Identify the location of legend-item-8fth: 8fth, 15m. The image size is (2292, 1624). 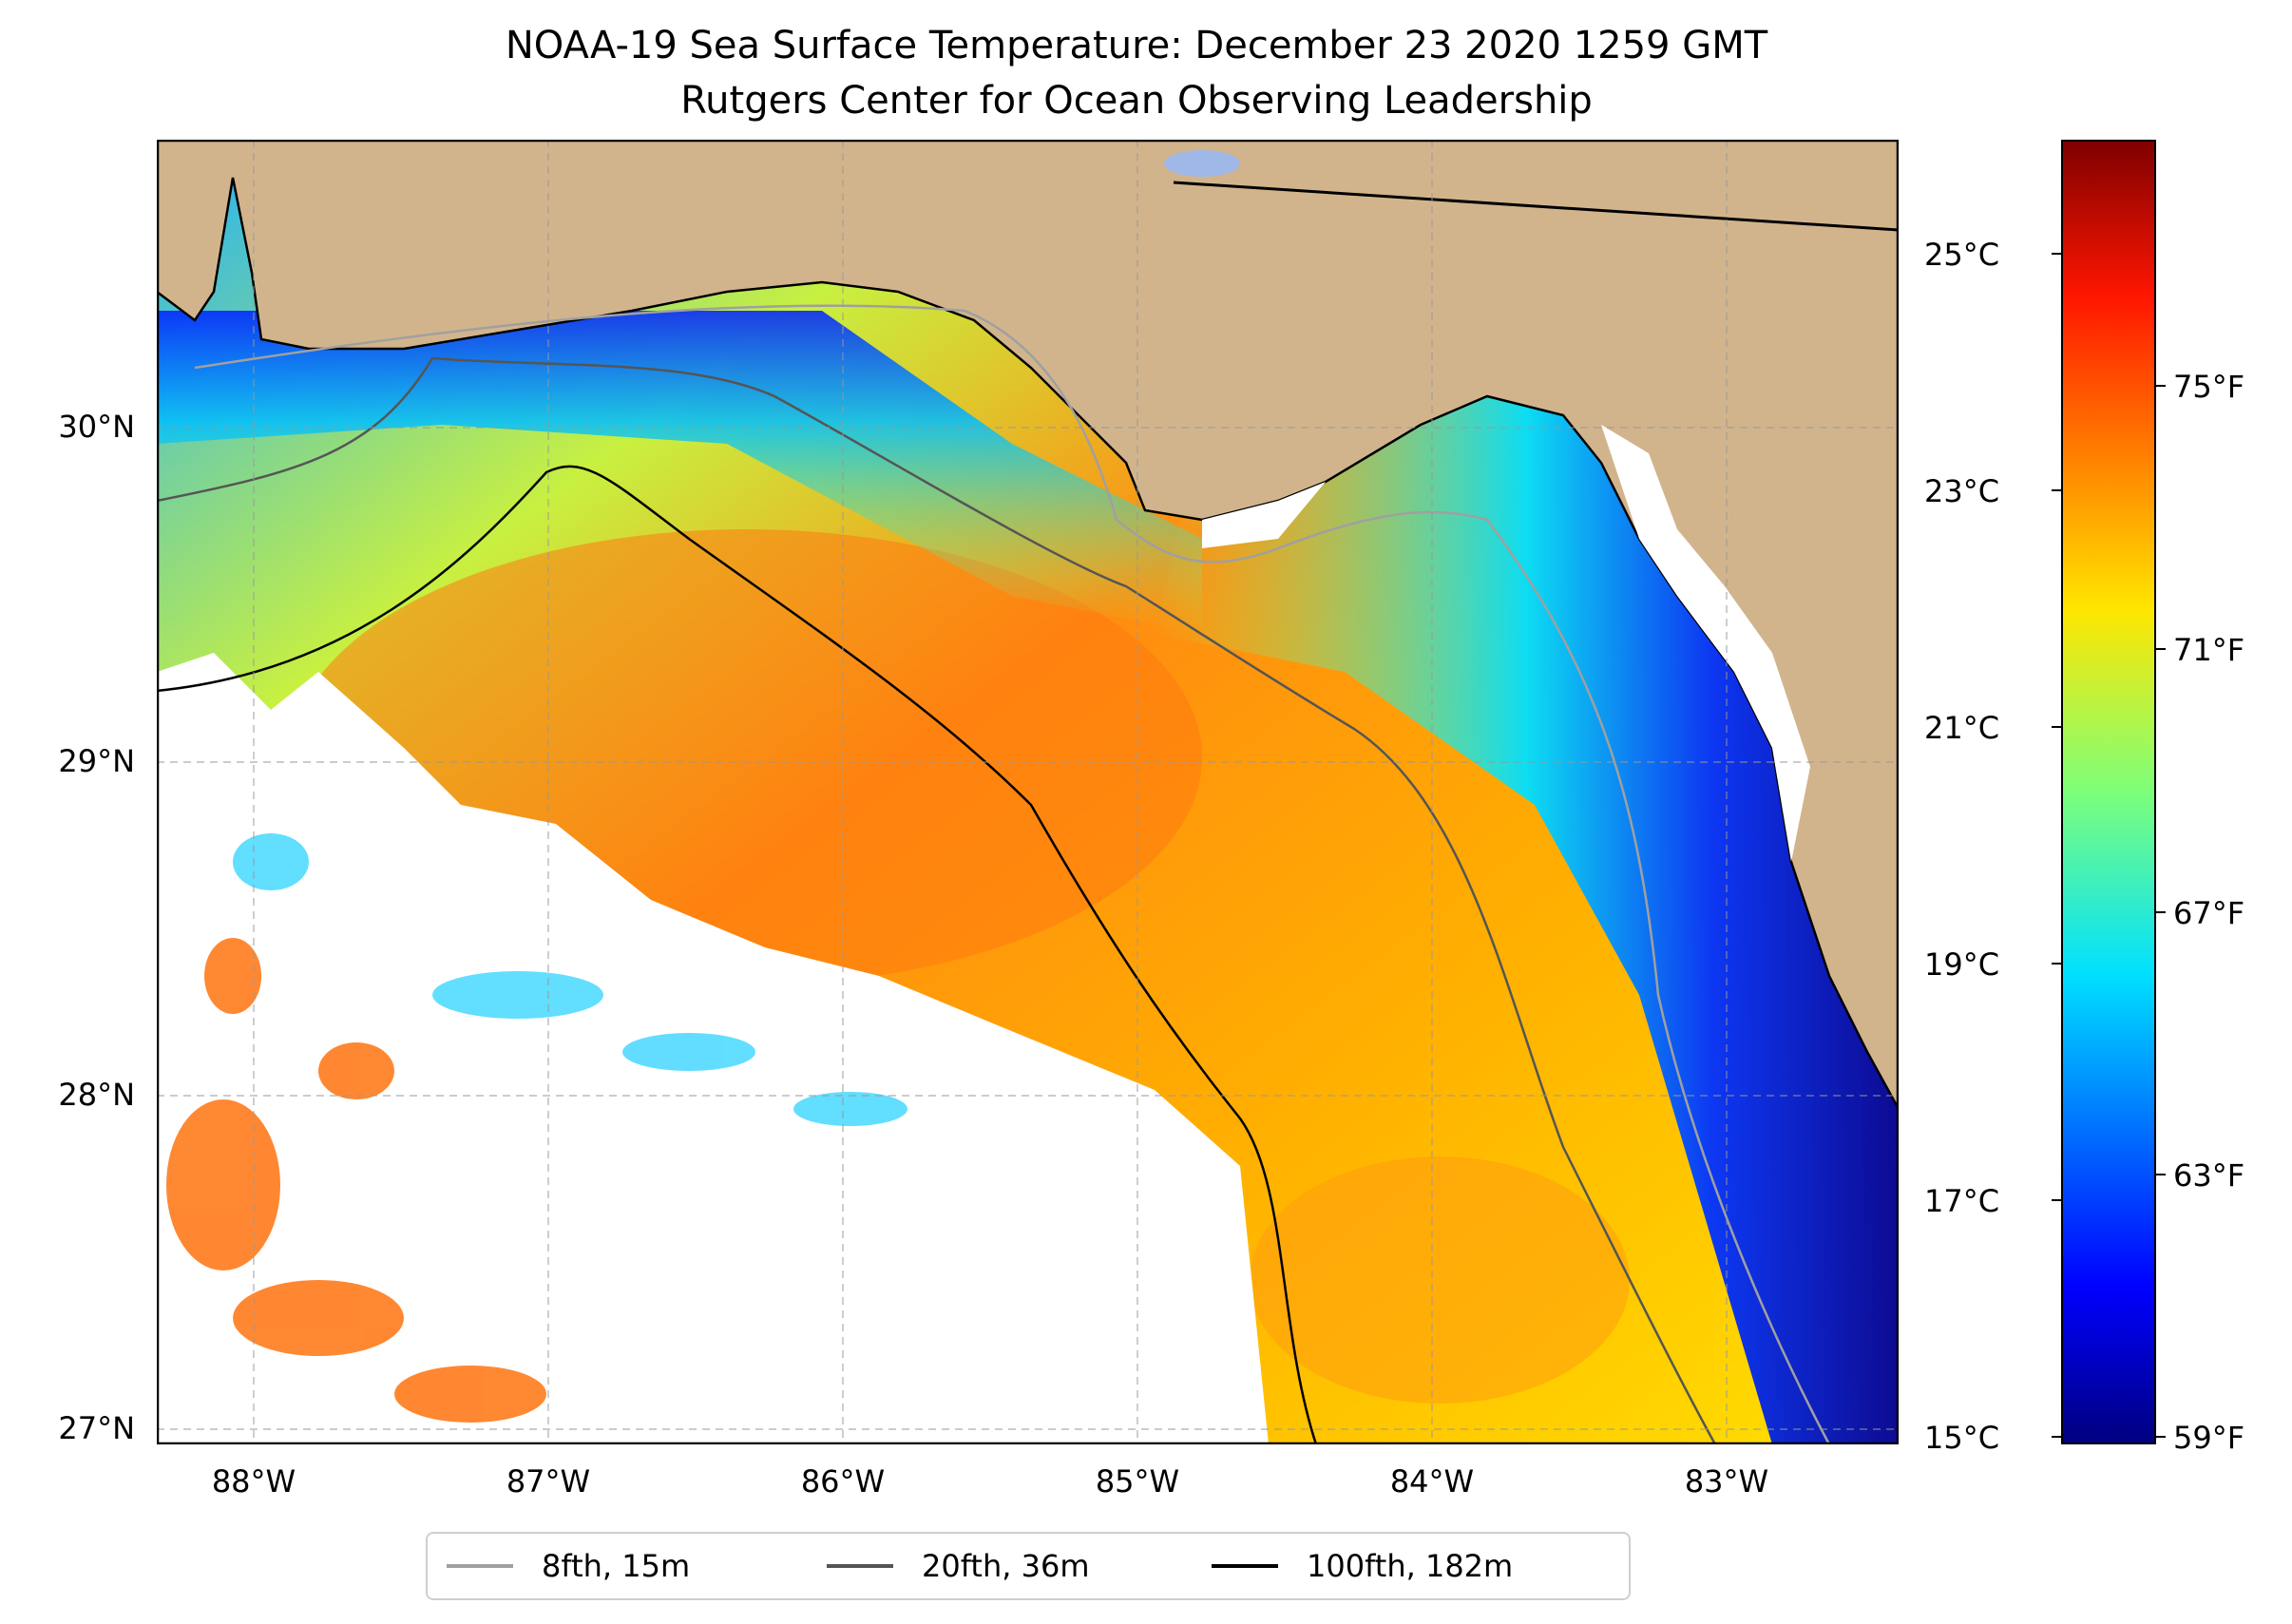
(568, 1566).